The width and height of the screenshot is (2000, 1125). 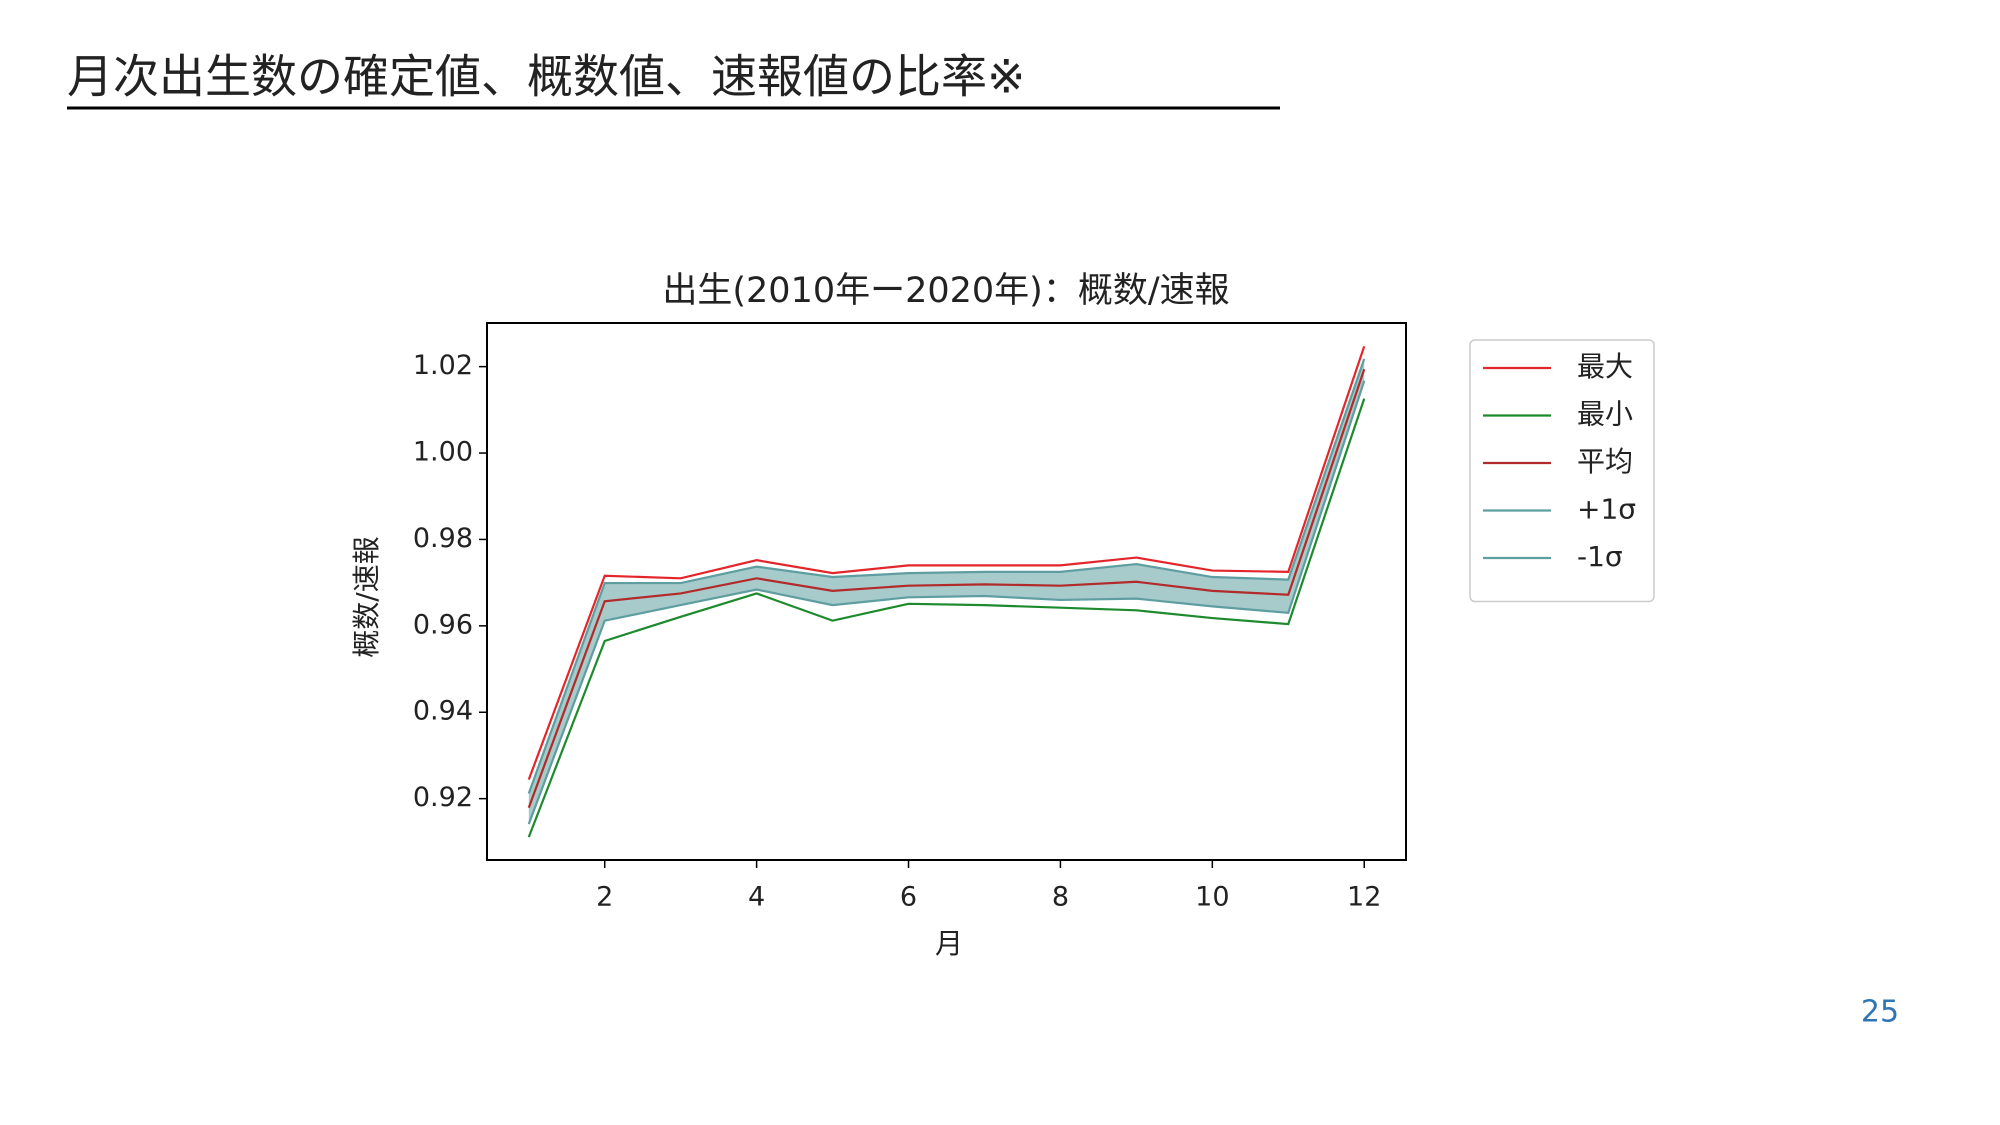 What do you see at coordinates (949, 943) in the screenshot?
I see `x-axis-label: 月` at bounding box center [949, 943].